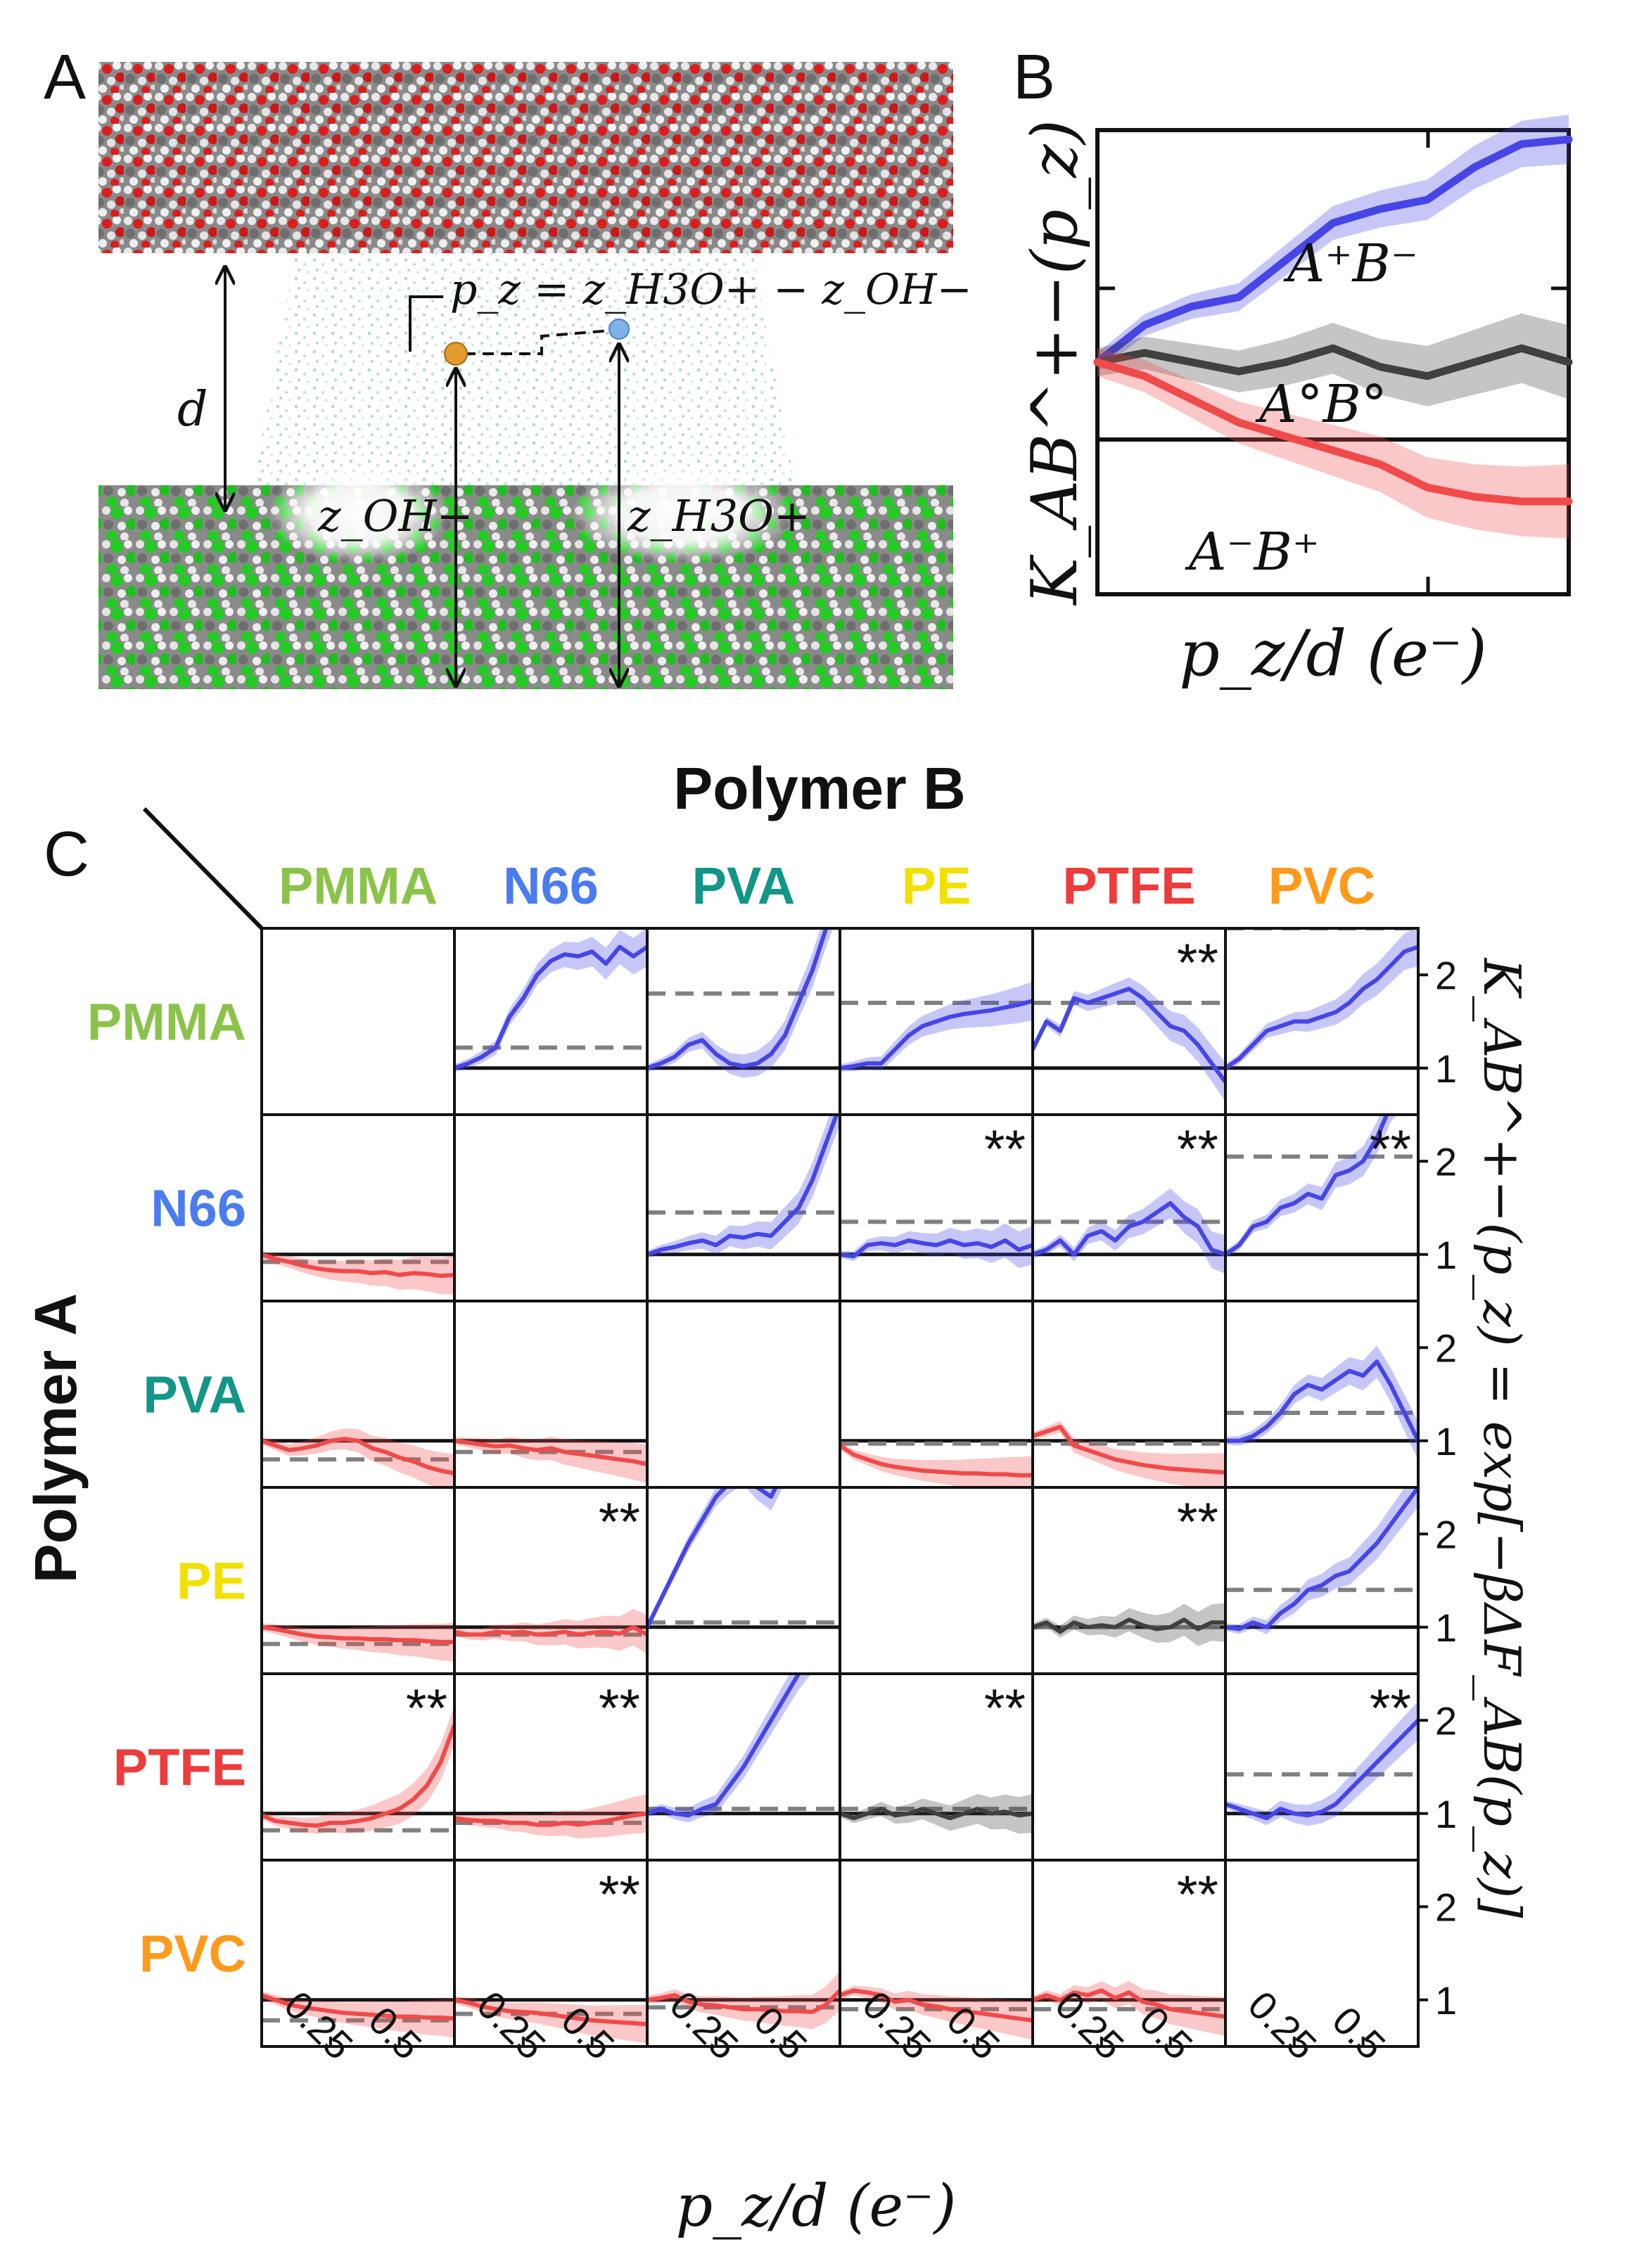  Describe the element at coordinates (1034, 77) in the screenshot. I see `panel-b-letter: B` at that location.